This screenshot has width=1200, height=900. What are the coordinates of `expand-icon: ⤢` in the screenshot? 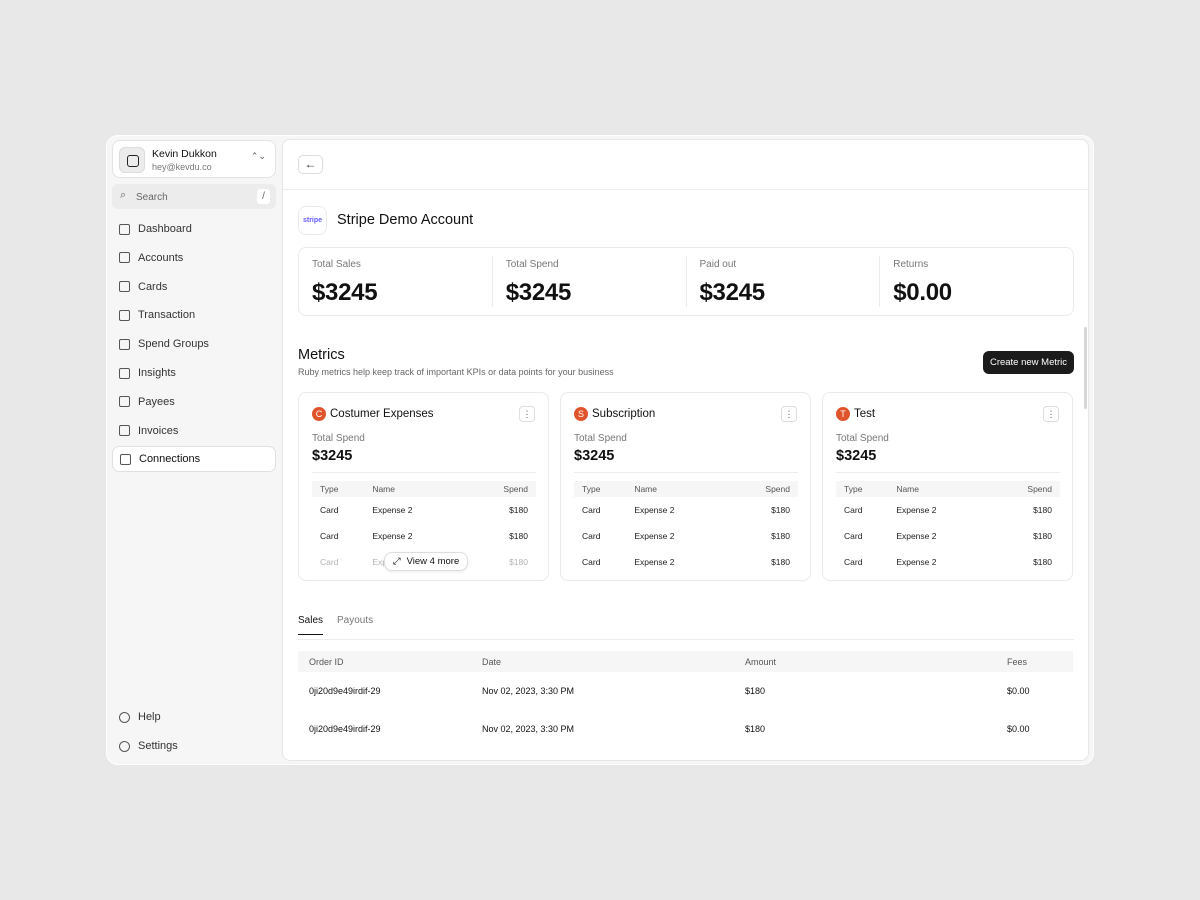 It's located at (397, 561).